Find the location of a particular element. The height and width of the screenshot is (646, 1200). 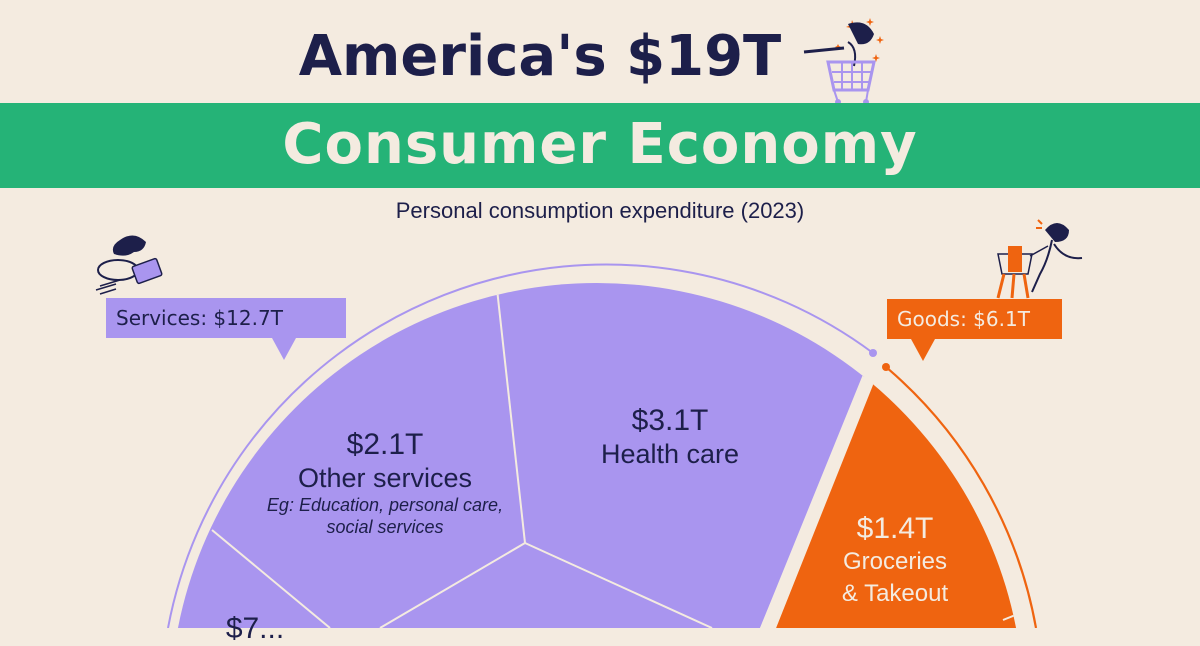

slice-value: $2.1T is located at coordinates (385, 444).